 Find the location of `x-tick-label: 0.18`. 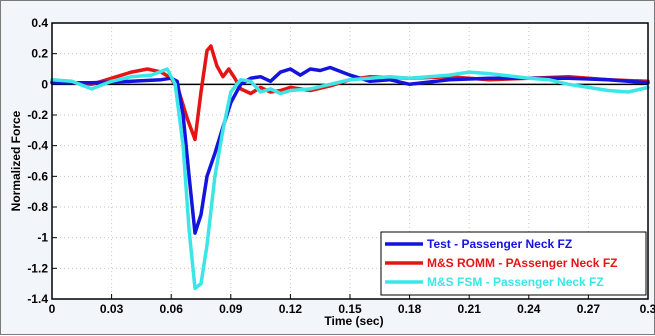

x-tick-label: 0.18 is located at coordinates (410, 309).